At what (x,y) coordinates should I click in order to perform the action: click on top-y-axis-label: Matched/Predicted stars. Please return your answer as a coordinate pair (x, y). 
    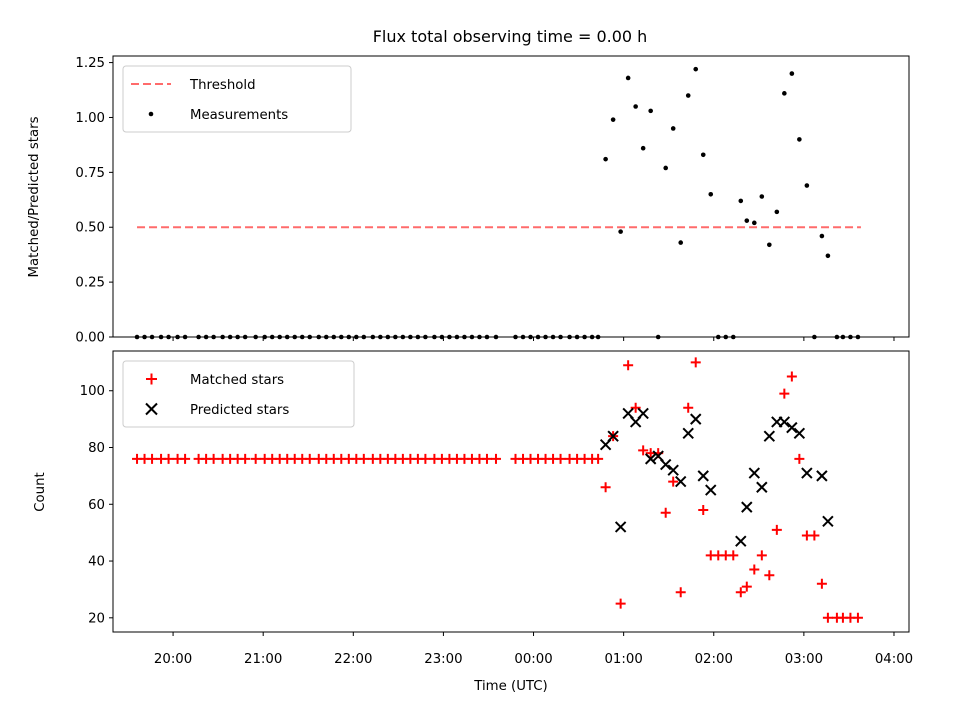
    Looking at the image, I should click on (34, 196).